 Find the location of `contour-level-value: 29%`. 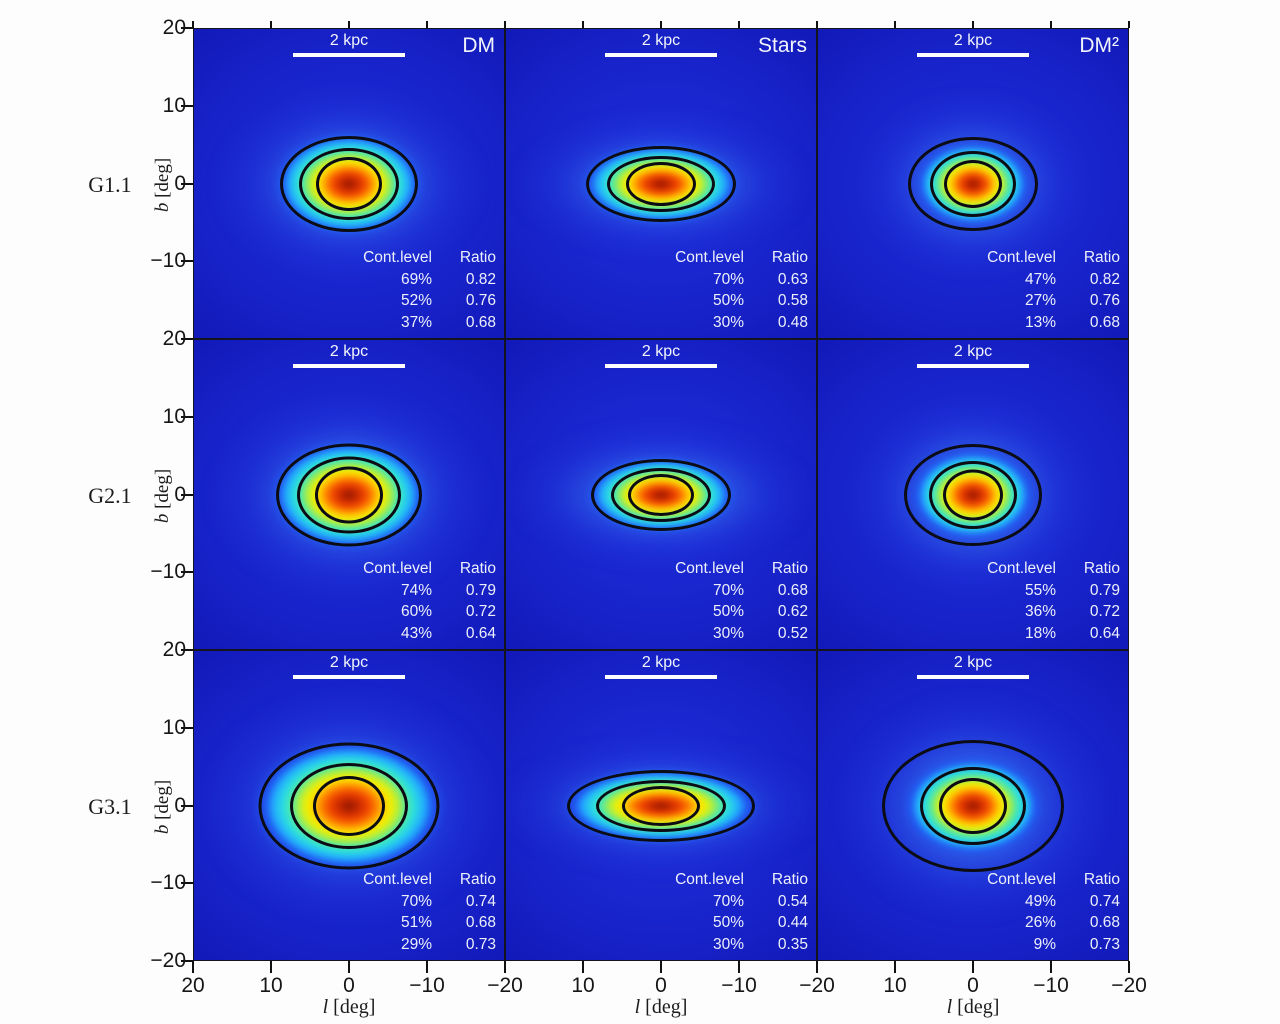

contour-level-value: 29% is located at coordinates (416, 944).